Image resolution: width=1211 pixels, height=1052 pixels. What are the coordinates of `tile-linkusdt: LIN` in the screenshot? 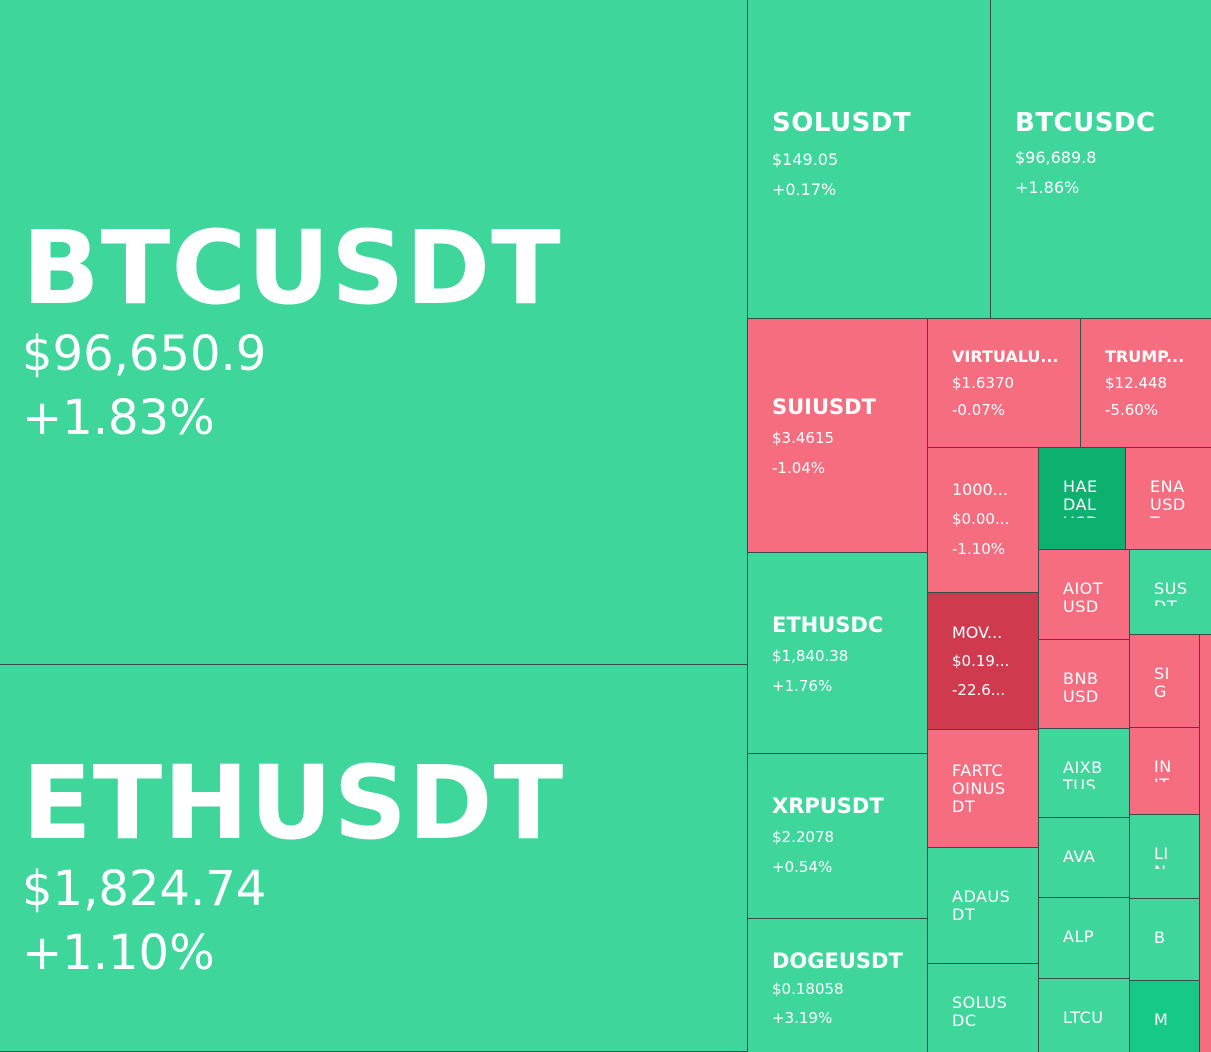 It's located at (1165, 857).